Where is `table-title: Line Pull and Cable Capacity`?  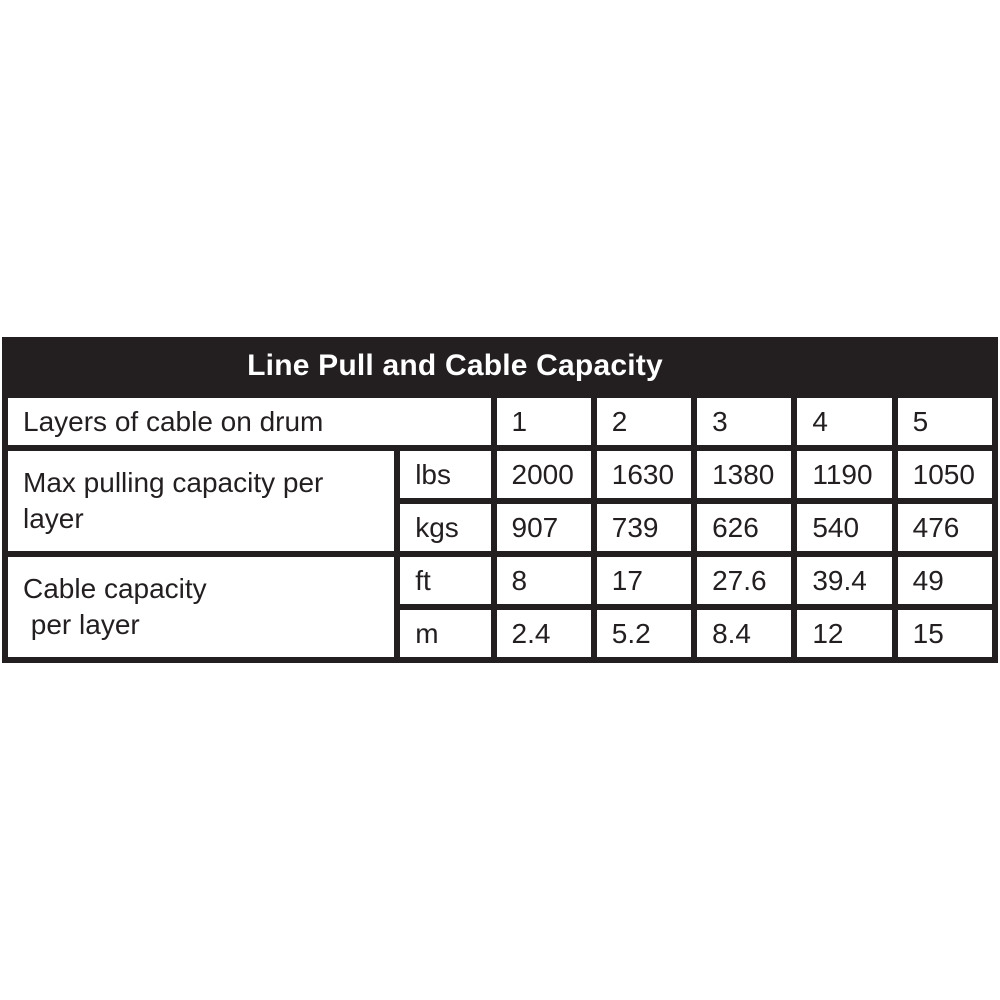
table-title: Line Pull and Cable Capacity is located at coordinates (455, 365).